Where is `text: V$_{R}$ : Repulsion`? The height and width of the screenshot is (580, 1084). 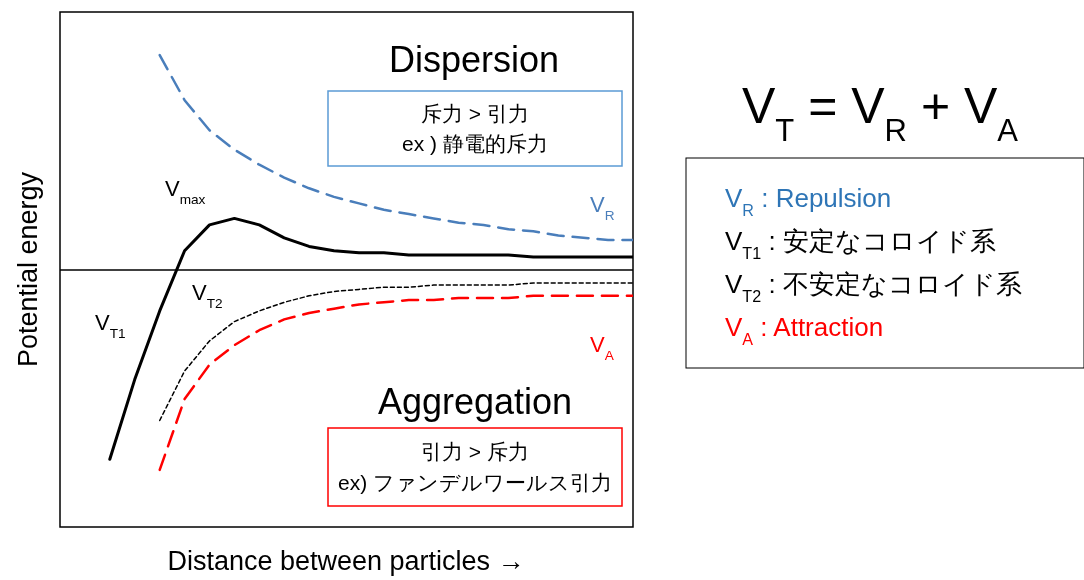 text: V$_{R}$ : Repulsion is located at coordinates (808, 201).